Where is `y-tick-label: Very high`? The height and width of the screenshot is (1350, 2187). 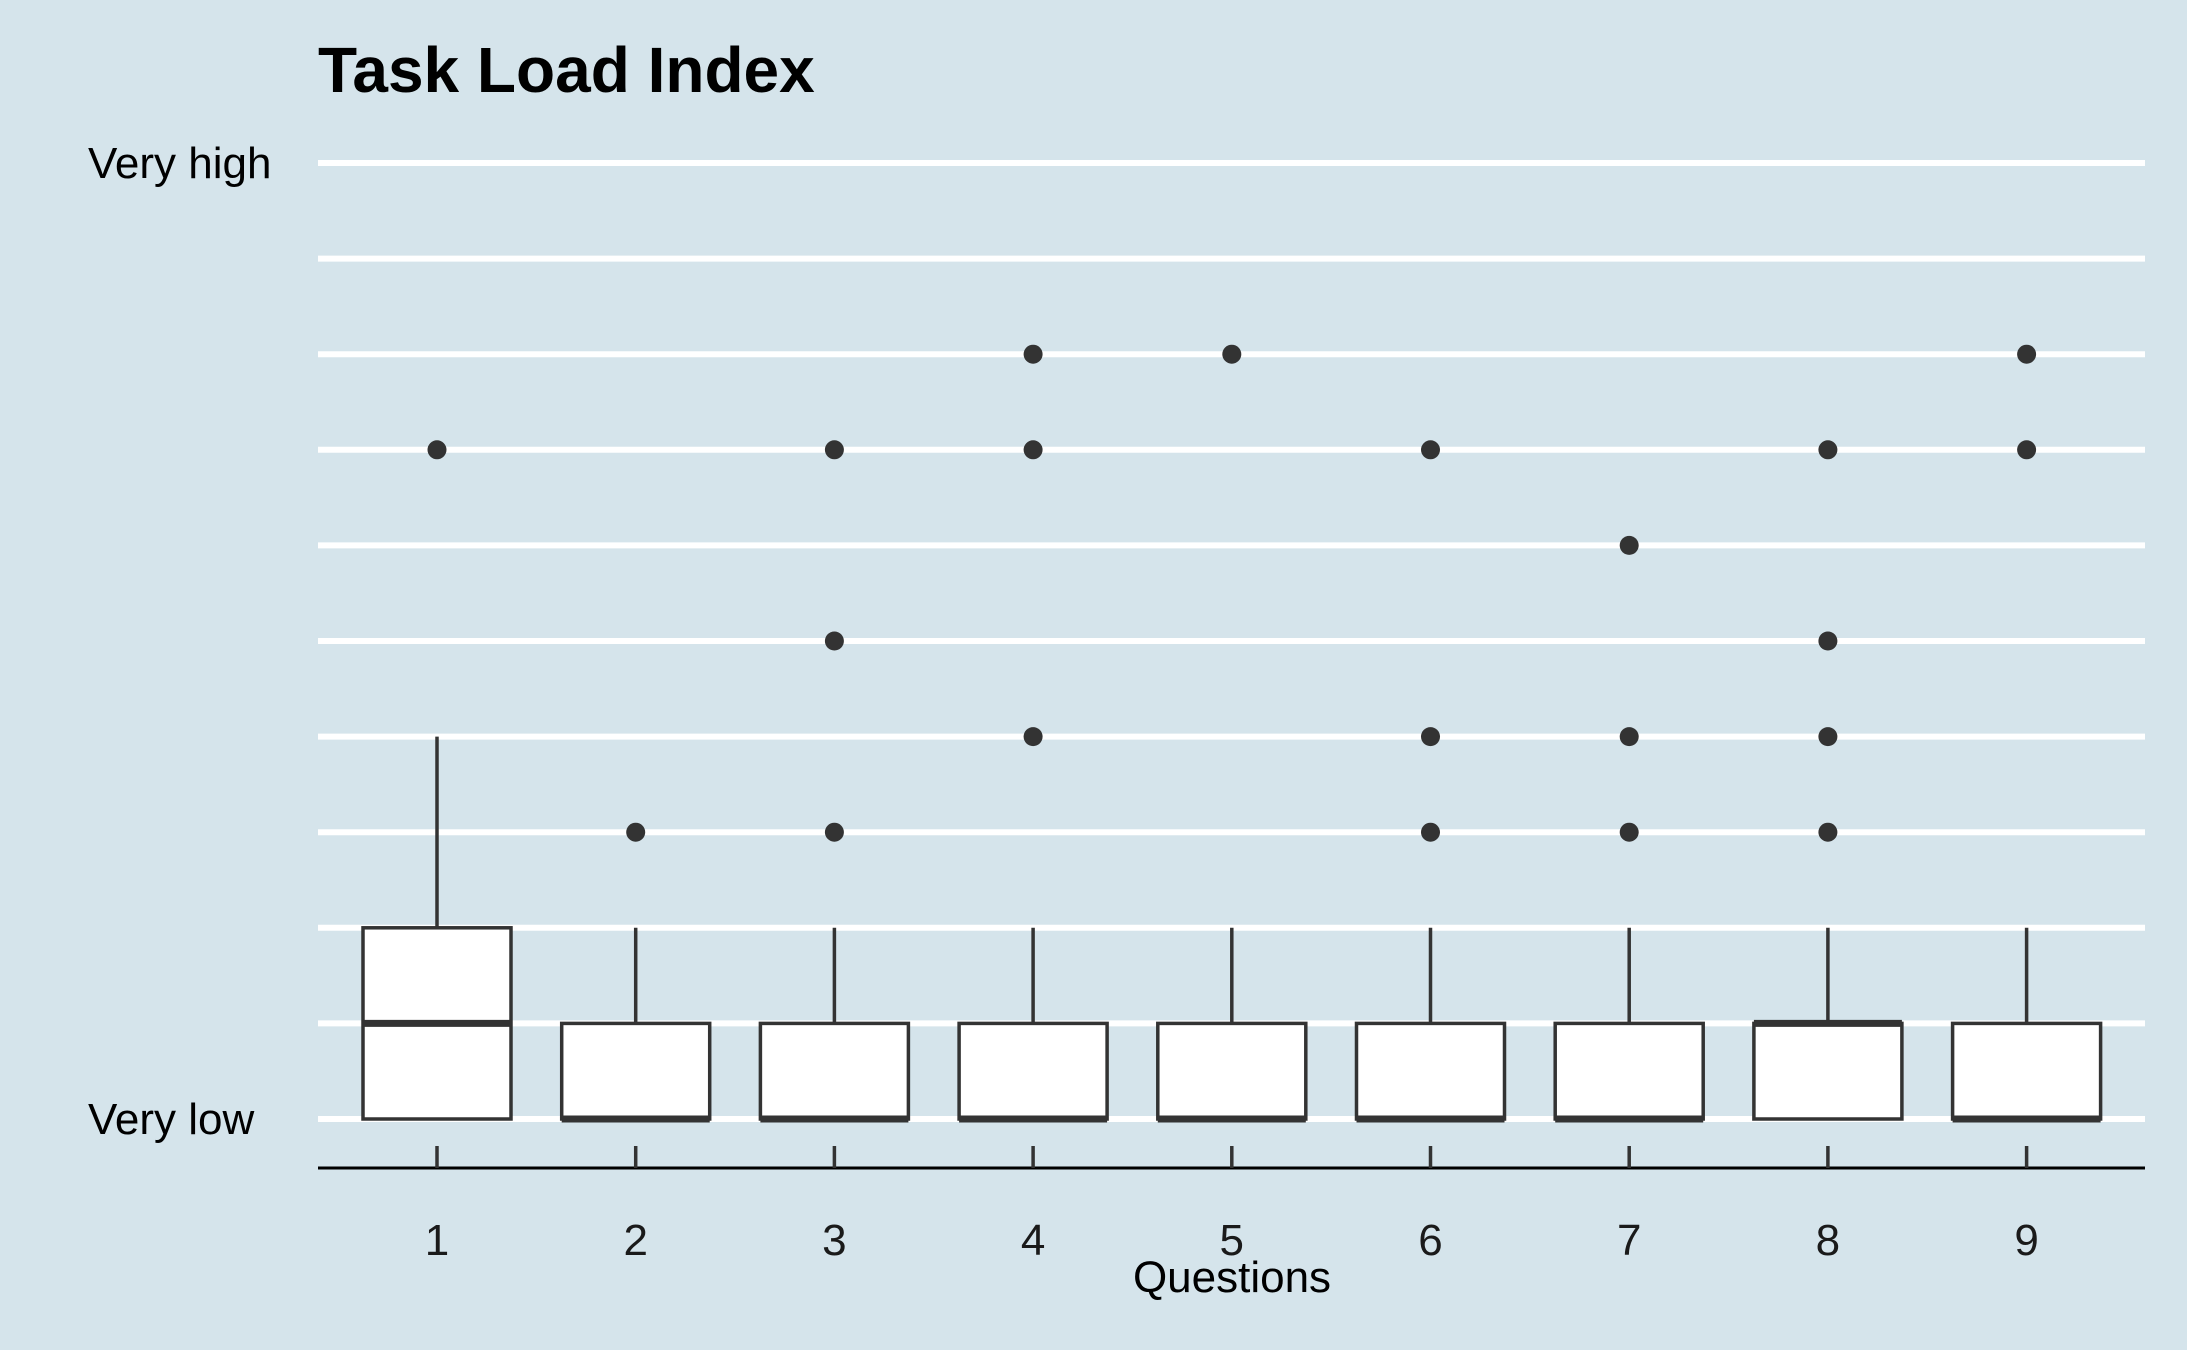 y-tick-label: Very high is located at coordinates (179, 163).